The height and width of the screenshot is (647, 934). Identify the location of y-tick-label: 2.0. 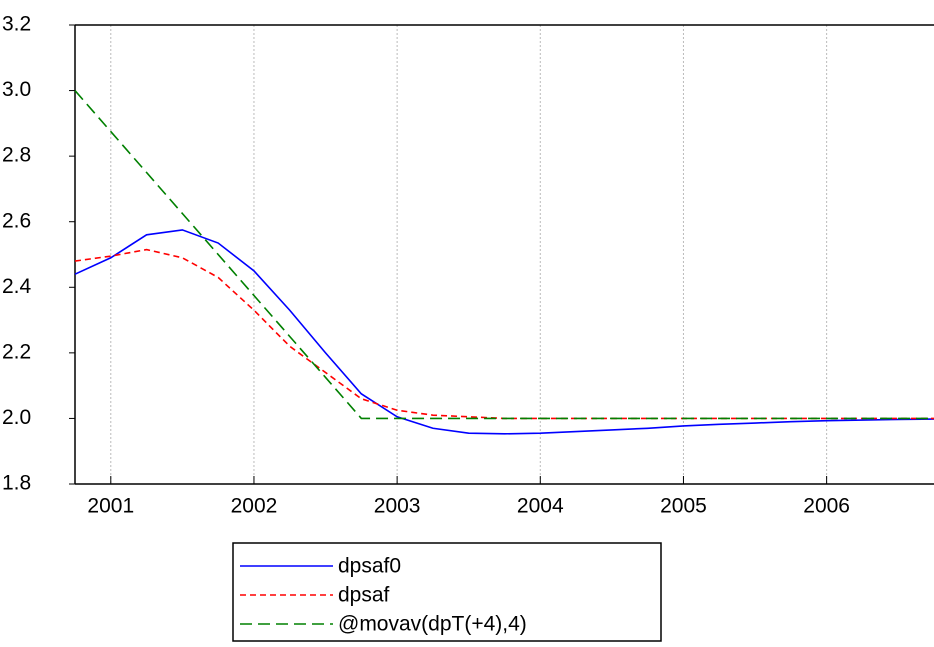
(16, 417).